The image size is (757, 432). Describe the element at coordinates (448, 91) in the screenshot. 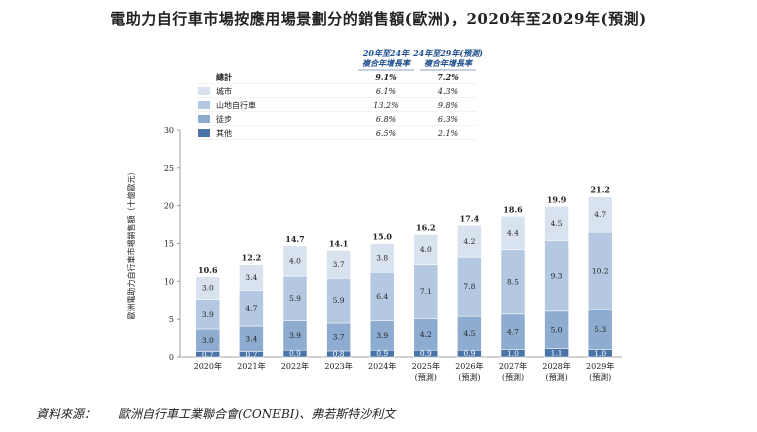

I see `cagr-value-2024-2029: 4.3%` at that location.